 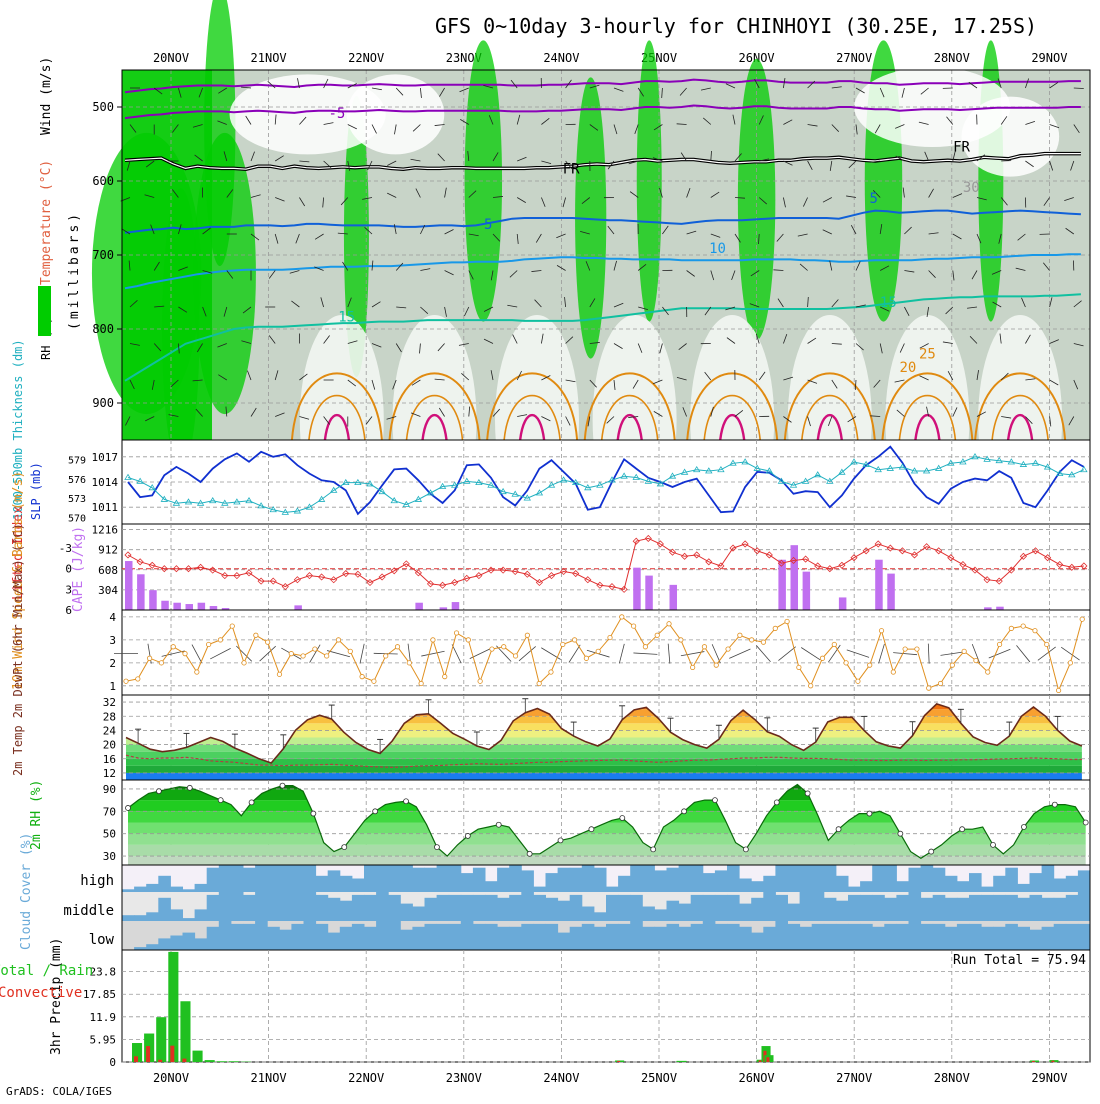 What do you see at coordinates (961, 147) in the screenshot?
I see `isotherm-label: FR` at bounding box center [961, 147].